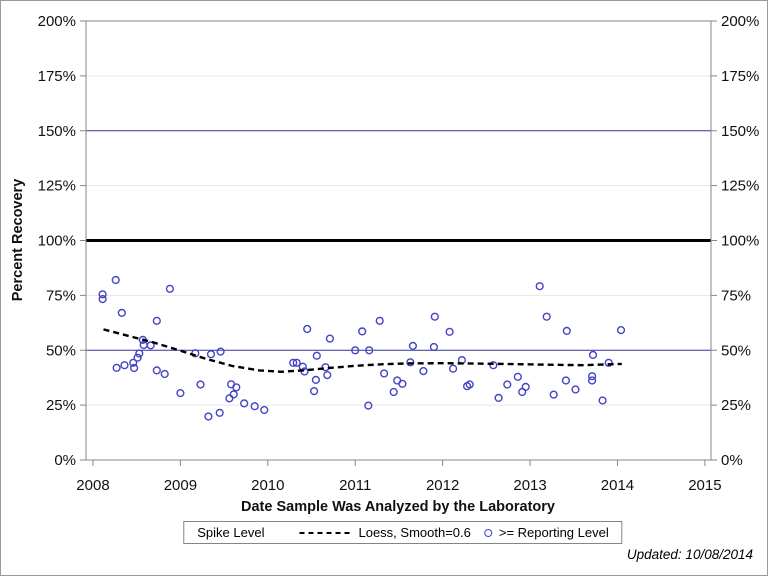  I want to click on y-tick-label-right: 75%, so click(736, 295).